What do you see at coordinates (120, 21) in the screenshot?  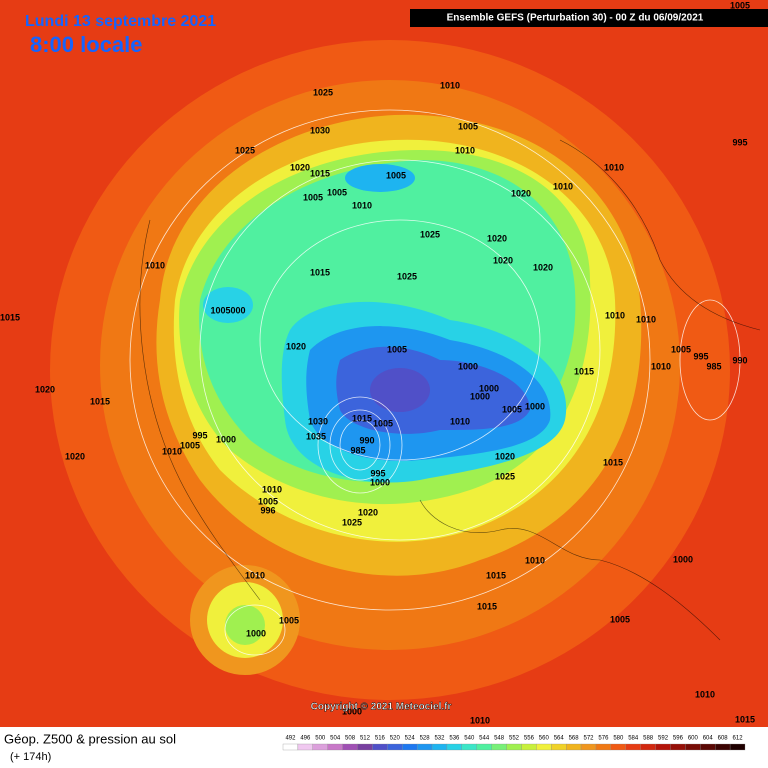 I see `date: Lundi 13 septembre 2021` at bounding box center [120, 21].